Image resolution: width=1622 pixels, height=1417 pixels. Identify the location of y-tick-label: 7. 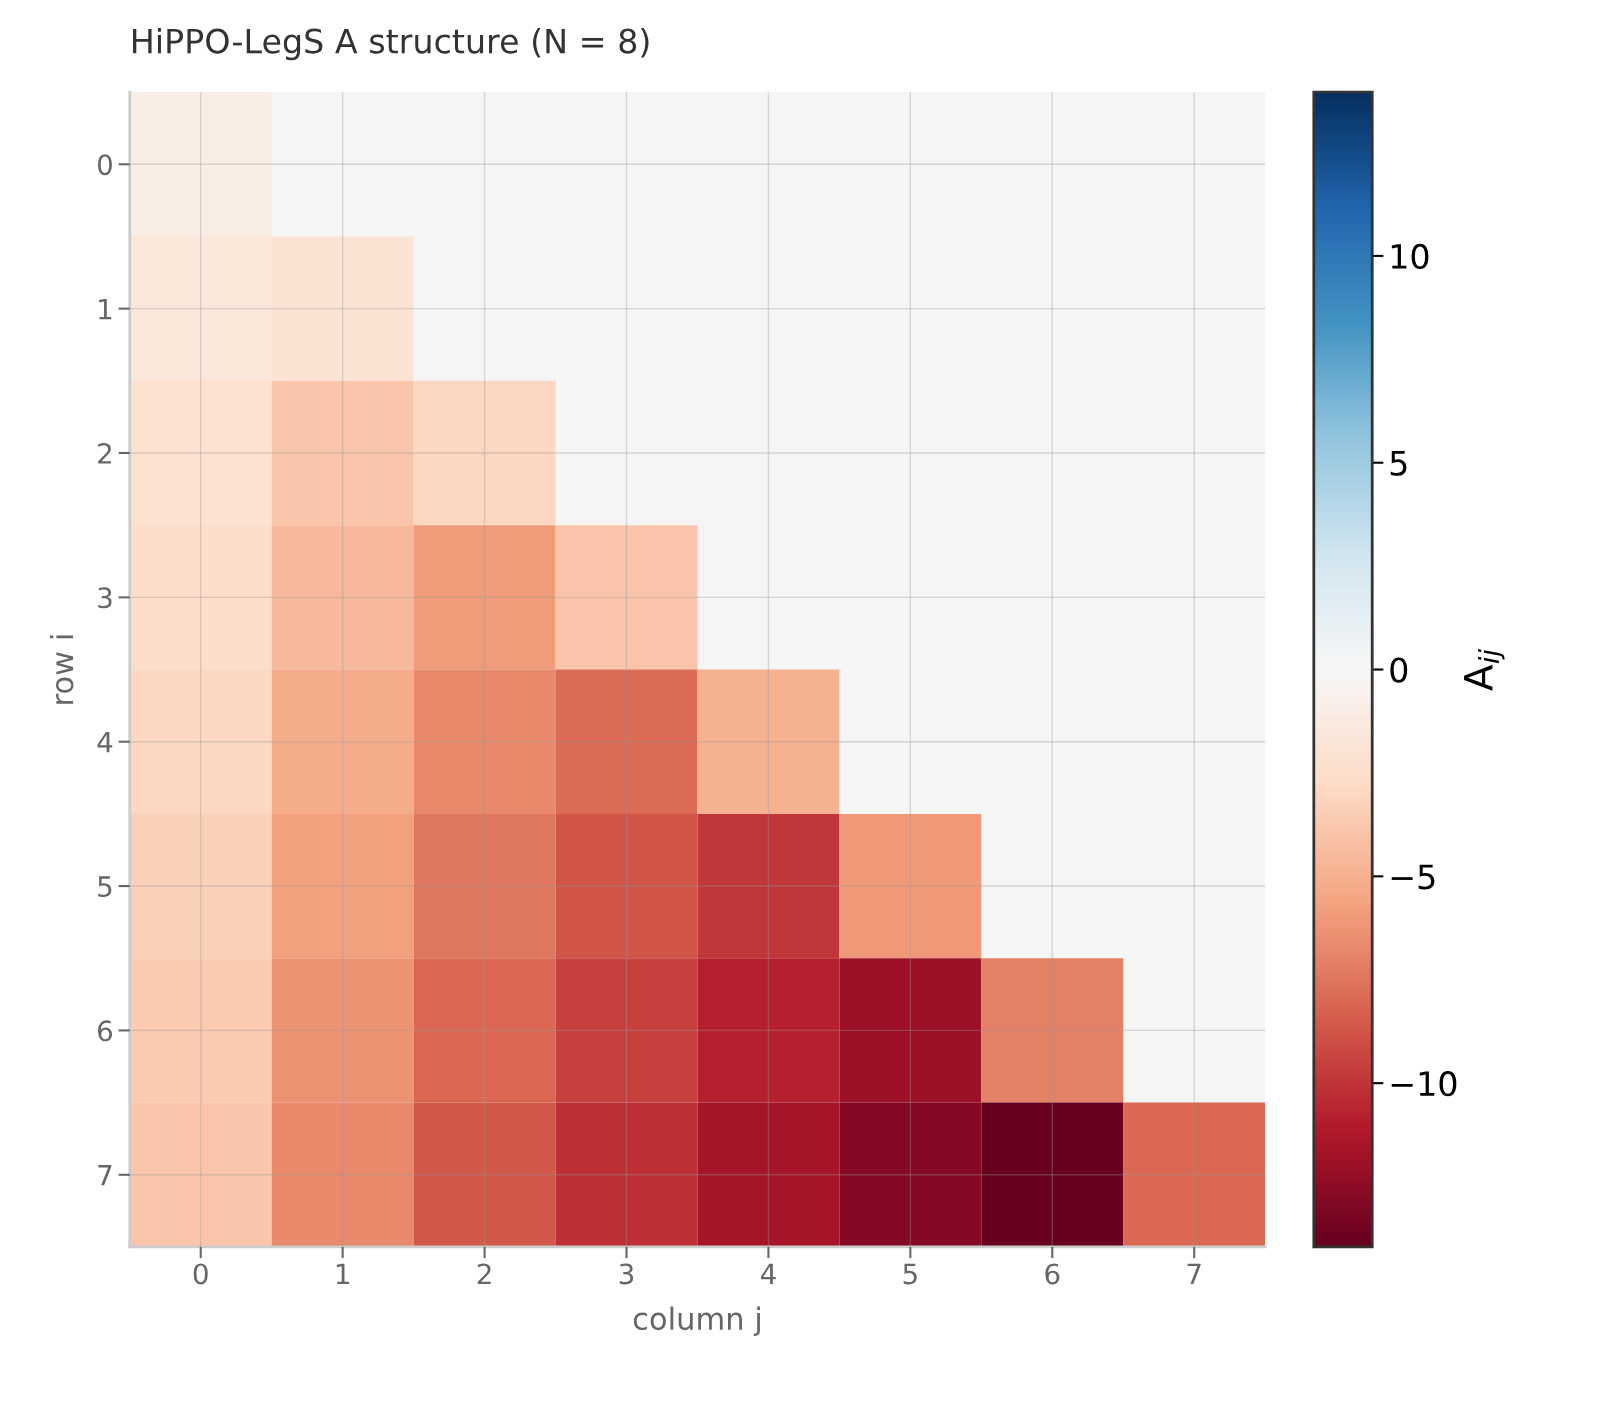
(105, 1175).